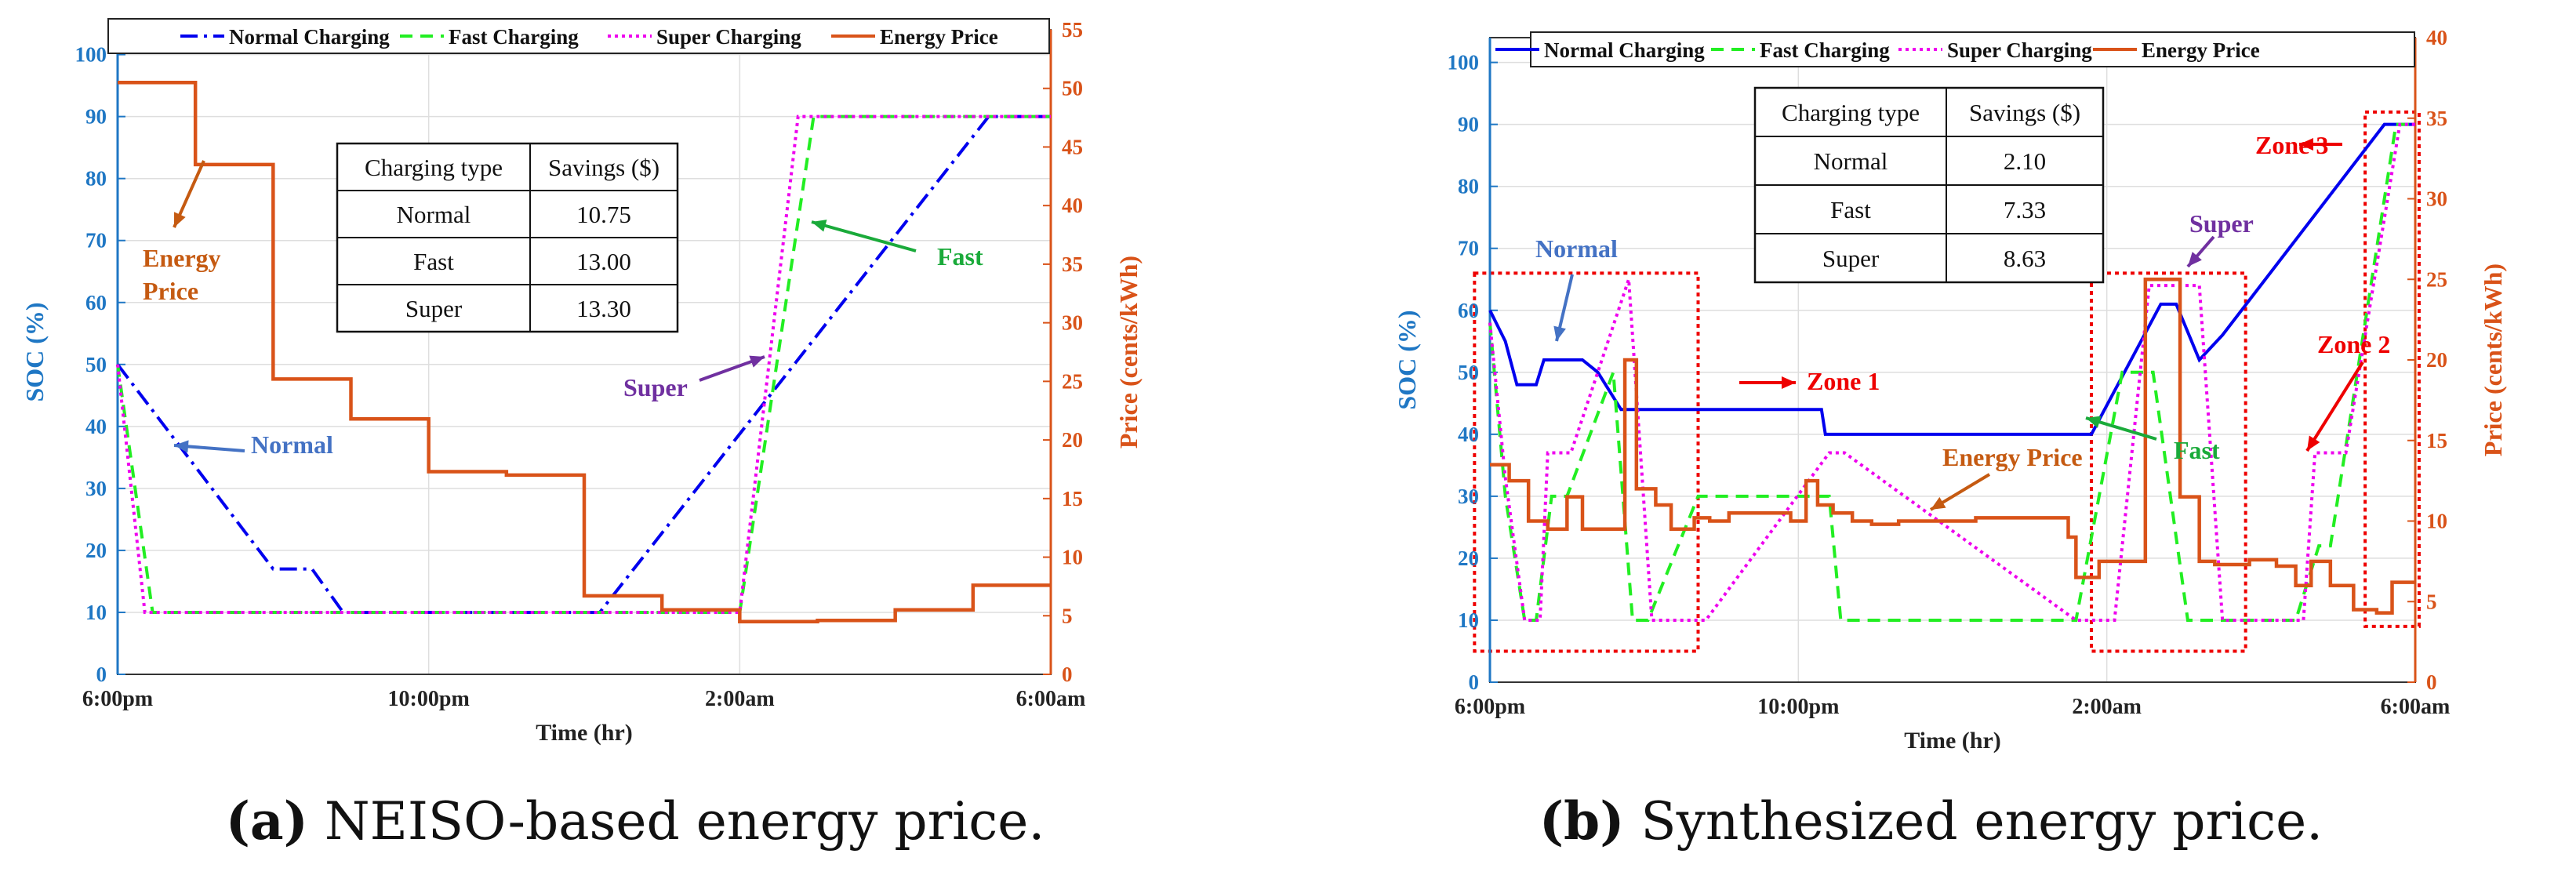  I want to click on annotation-label: Super, so click(2221, 223).